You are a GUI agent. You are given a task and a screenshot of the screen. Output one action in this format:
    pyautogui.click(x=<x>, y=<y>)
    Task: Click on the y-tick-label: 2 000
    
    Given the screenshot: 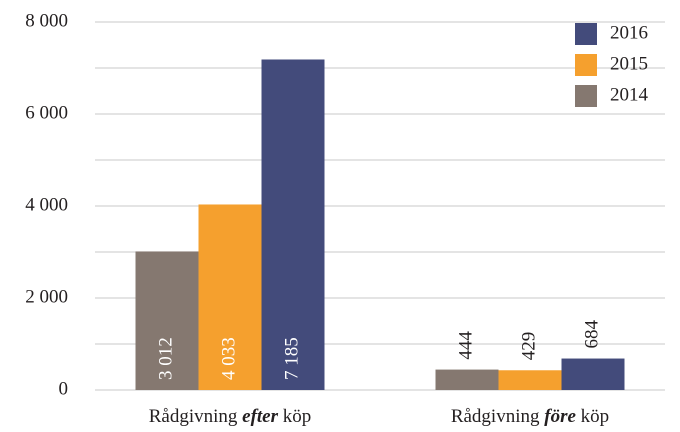 What is the action you would take?
    pyautogui.click(x=46, y=296)
    